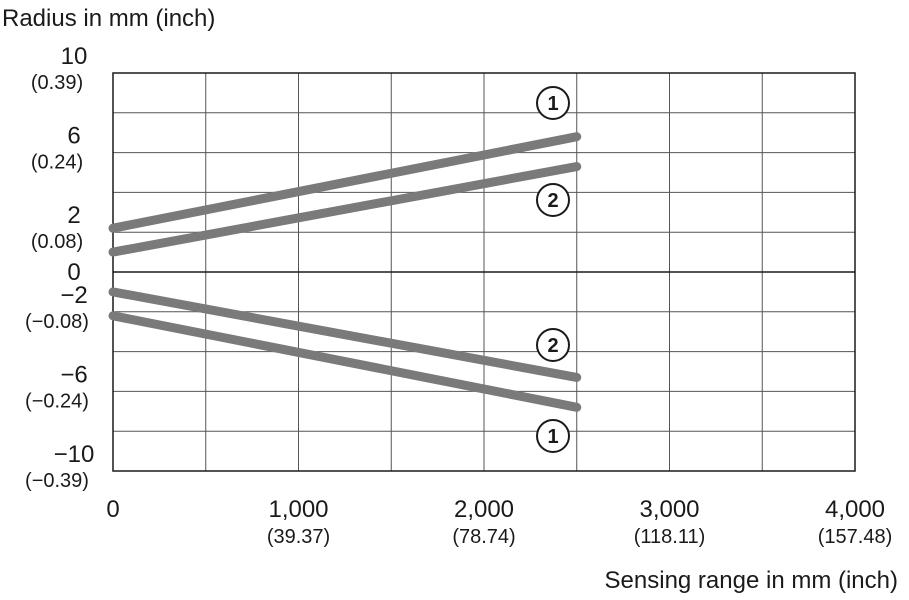 The image size is (909, 600). Describe the element at coordinates (298, 537) in the screenshot. I see `x-tick-sublabel: (39.37)` at that location.